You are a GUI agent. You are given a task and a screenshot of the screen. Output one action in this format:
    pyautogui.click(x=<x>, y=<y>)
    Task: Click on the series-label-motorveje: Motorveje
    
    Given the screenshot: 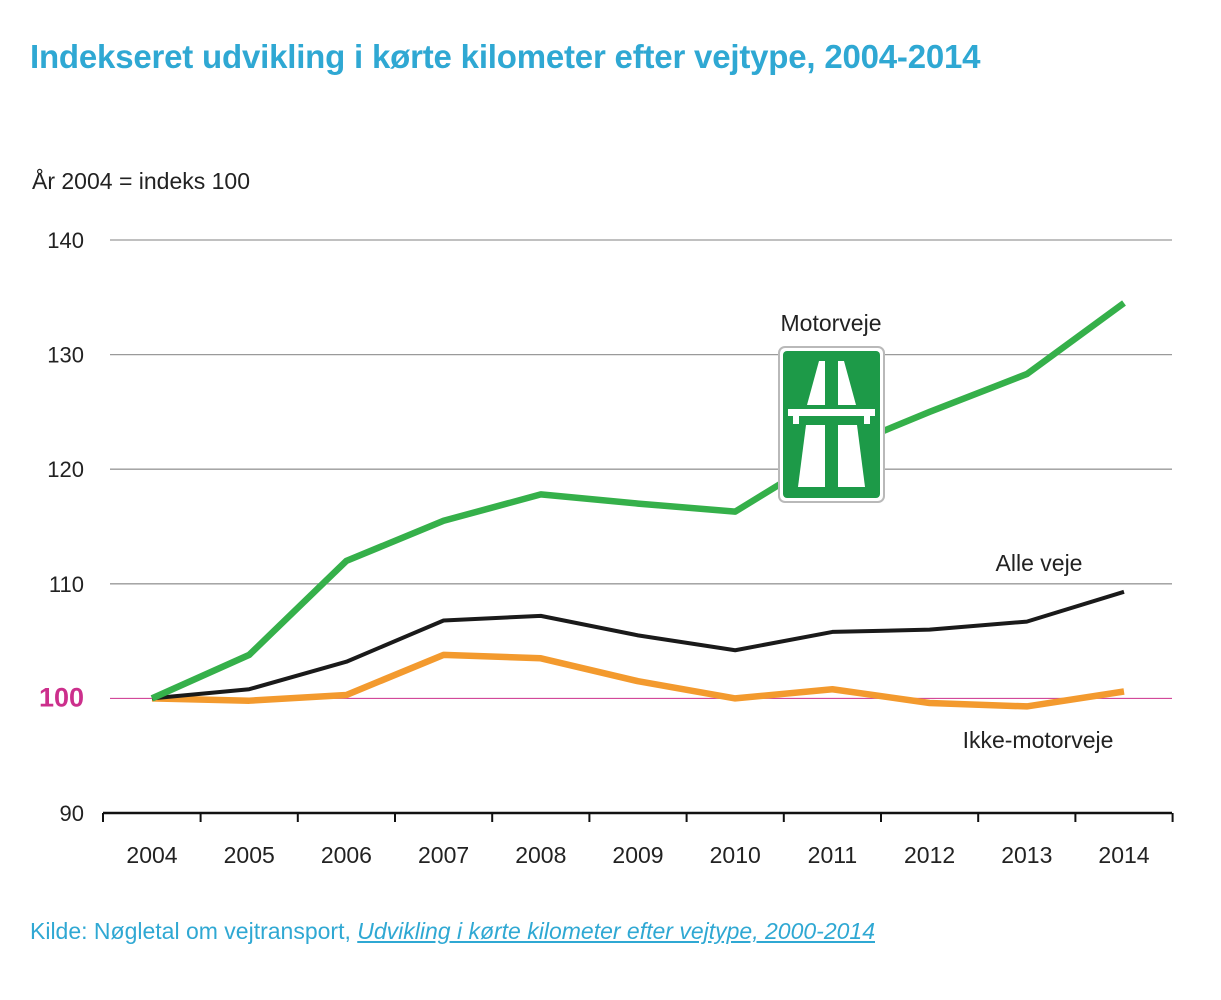 What is the action you would take?
    pyautogui.click(x=831, y=323)
    